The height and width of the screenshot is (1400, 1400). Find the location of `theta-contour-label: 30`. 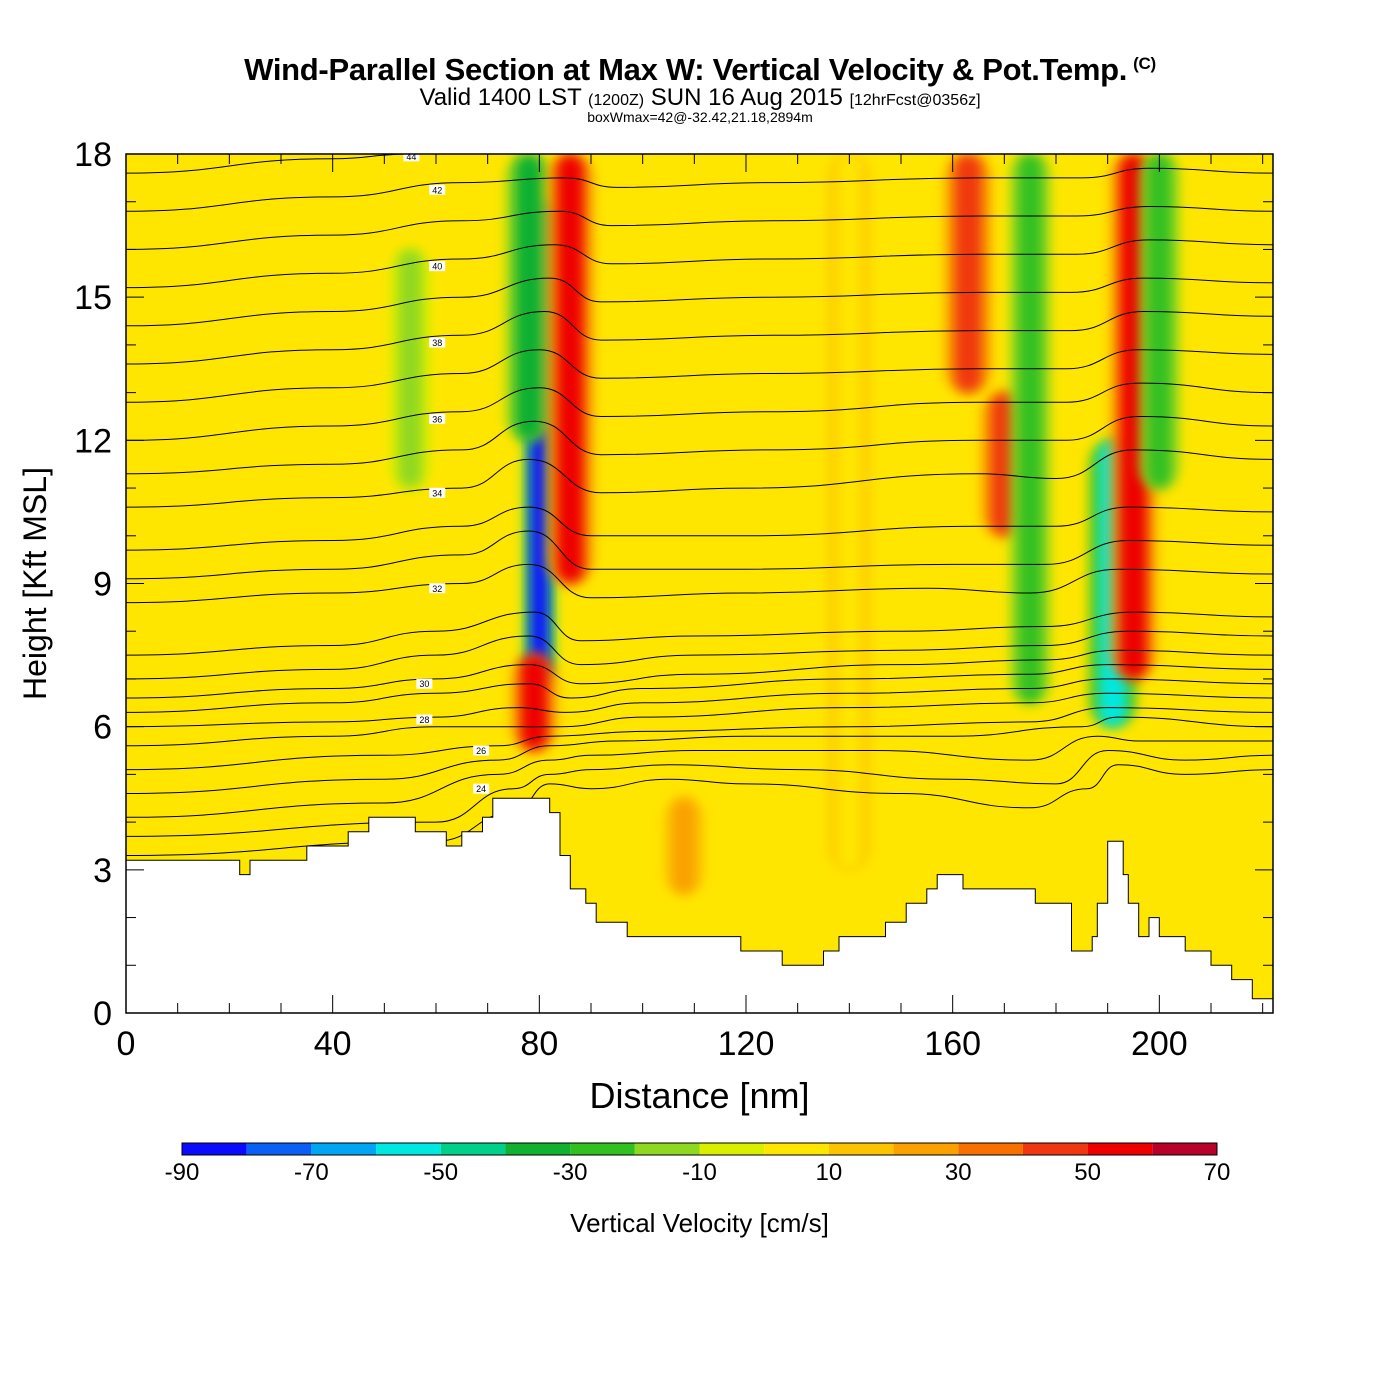

theta-contour-label: 30 is located at coordinates (424, 684).